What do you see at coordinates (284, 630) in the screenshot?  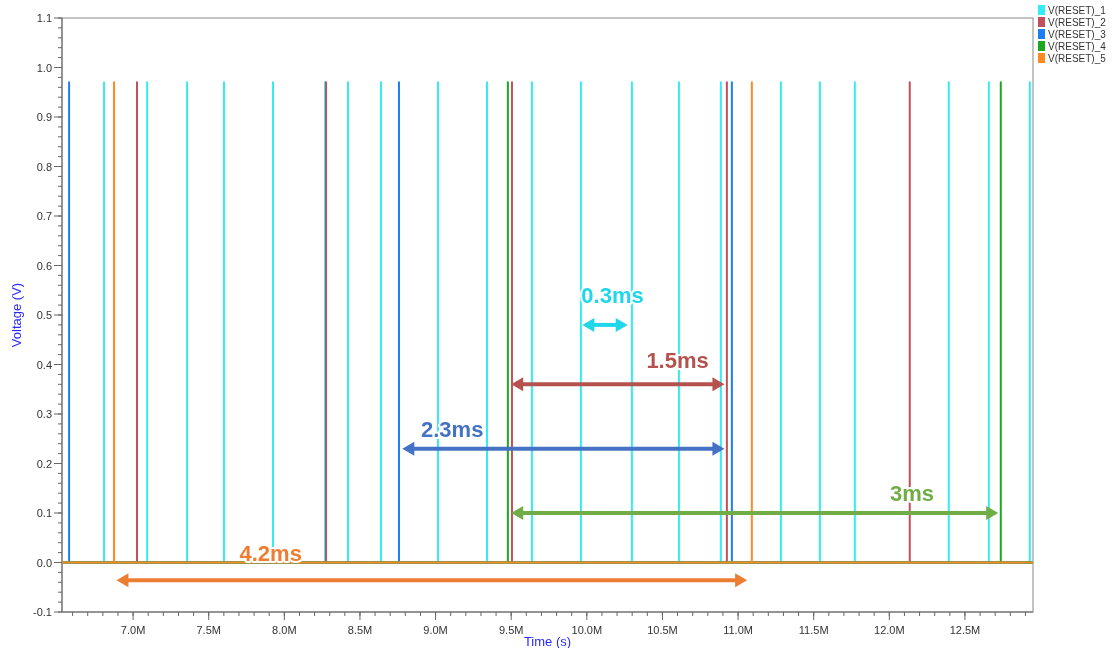 I see `x-tick-label: 8.0M` at bounding box center [284, 630].